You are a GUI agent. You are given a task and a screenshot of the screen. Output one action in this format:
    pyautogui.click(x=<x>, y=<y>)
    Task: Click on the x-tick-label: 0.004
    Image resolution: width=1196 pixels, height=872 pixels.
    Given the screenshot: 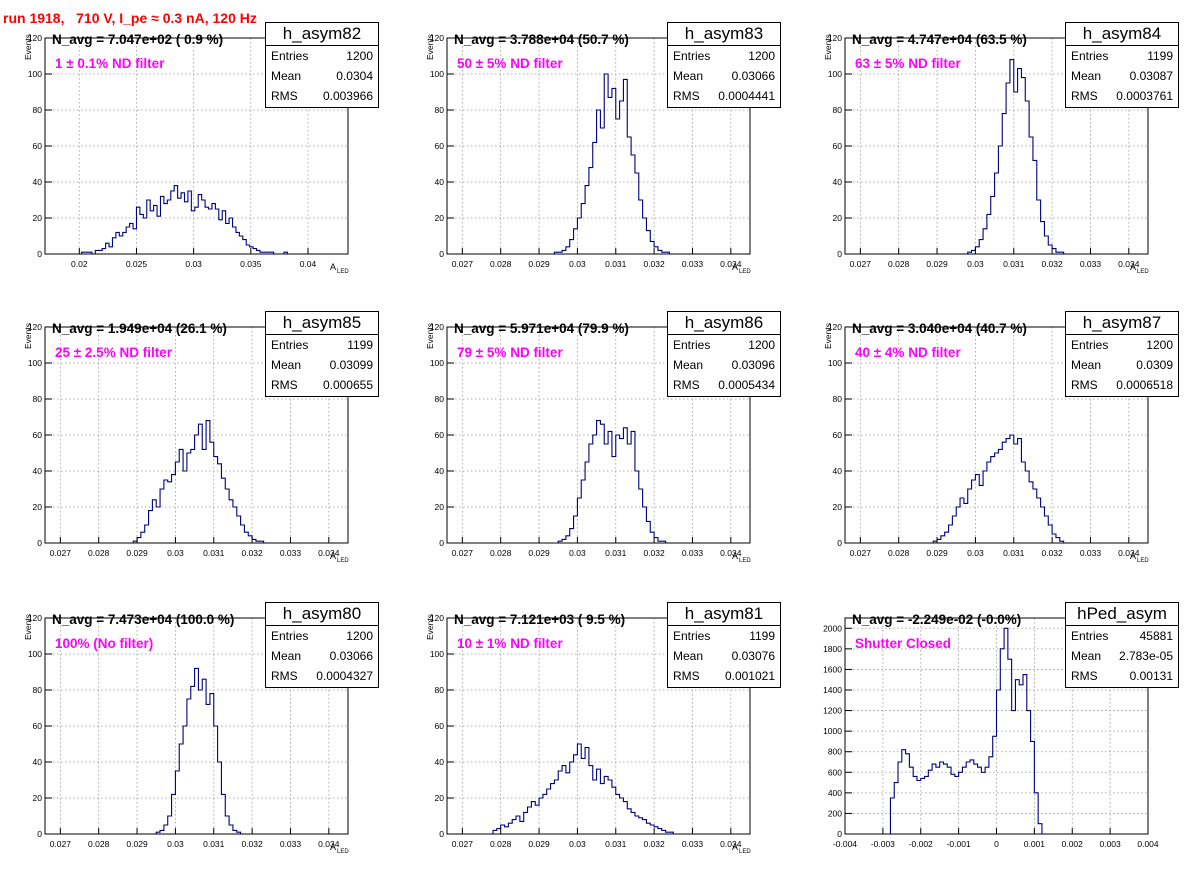 What is the action you would take?
    pyautogui.click(x=1148, y=844)
    